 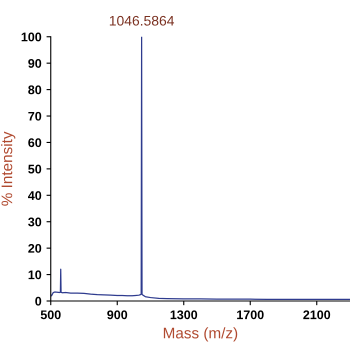 What do you see at coordinates (201, 334) in the screenshot?
I see `x-axis-title: Mass (m/z)` at bounding box center [201, 334].